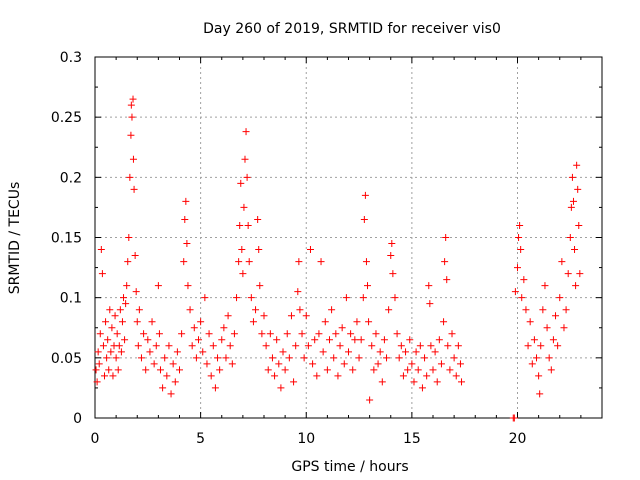 The height and width of the screenshot is (480, 640). What do you see at coordinates (71, 299) in the screenshot?
I see `y-tick-label: 0.1` at bounding box center [71, 299].